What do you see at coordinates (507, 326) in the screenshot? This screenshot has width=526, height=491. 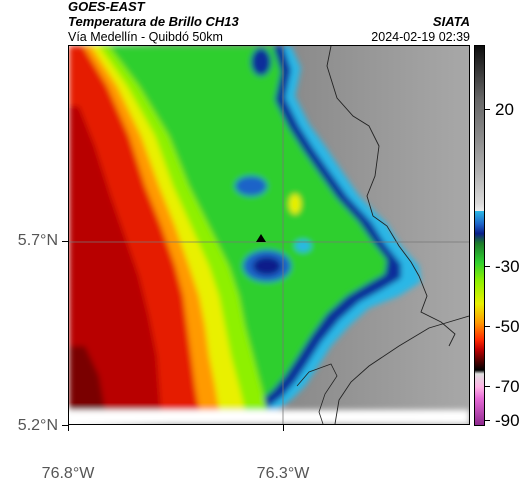 I see `colorbar-label-minus-50: -50` at bounding box center [507, 326].